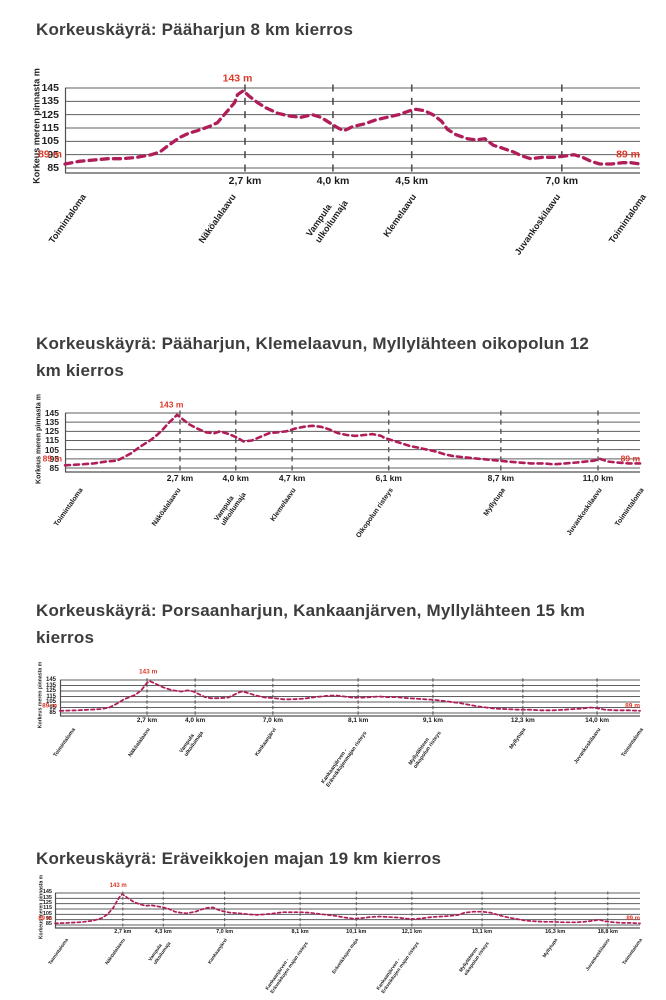  Describe the element at coordinates (412, 181) in the screenshot. I see `distance-label: 4,5 km` at that location.